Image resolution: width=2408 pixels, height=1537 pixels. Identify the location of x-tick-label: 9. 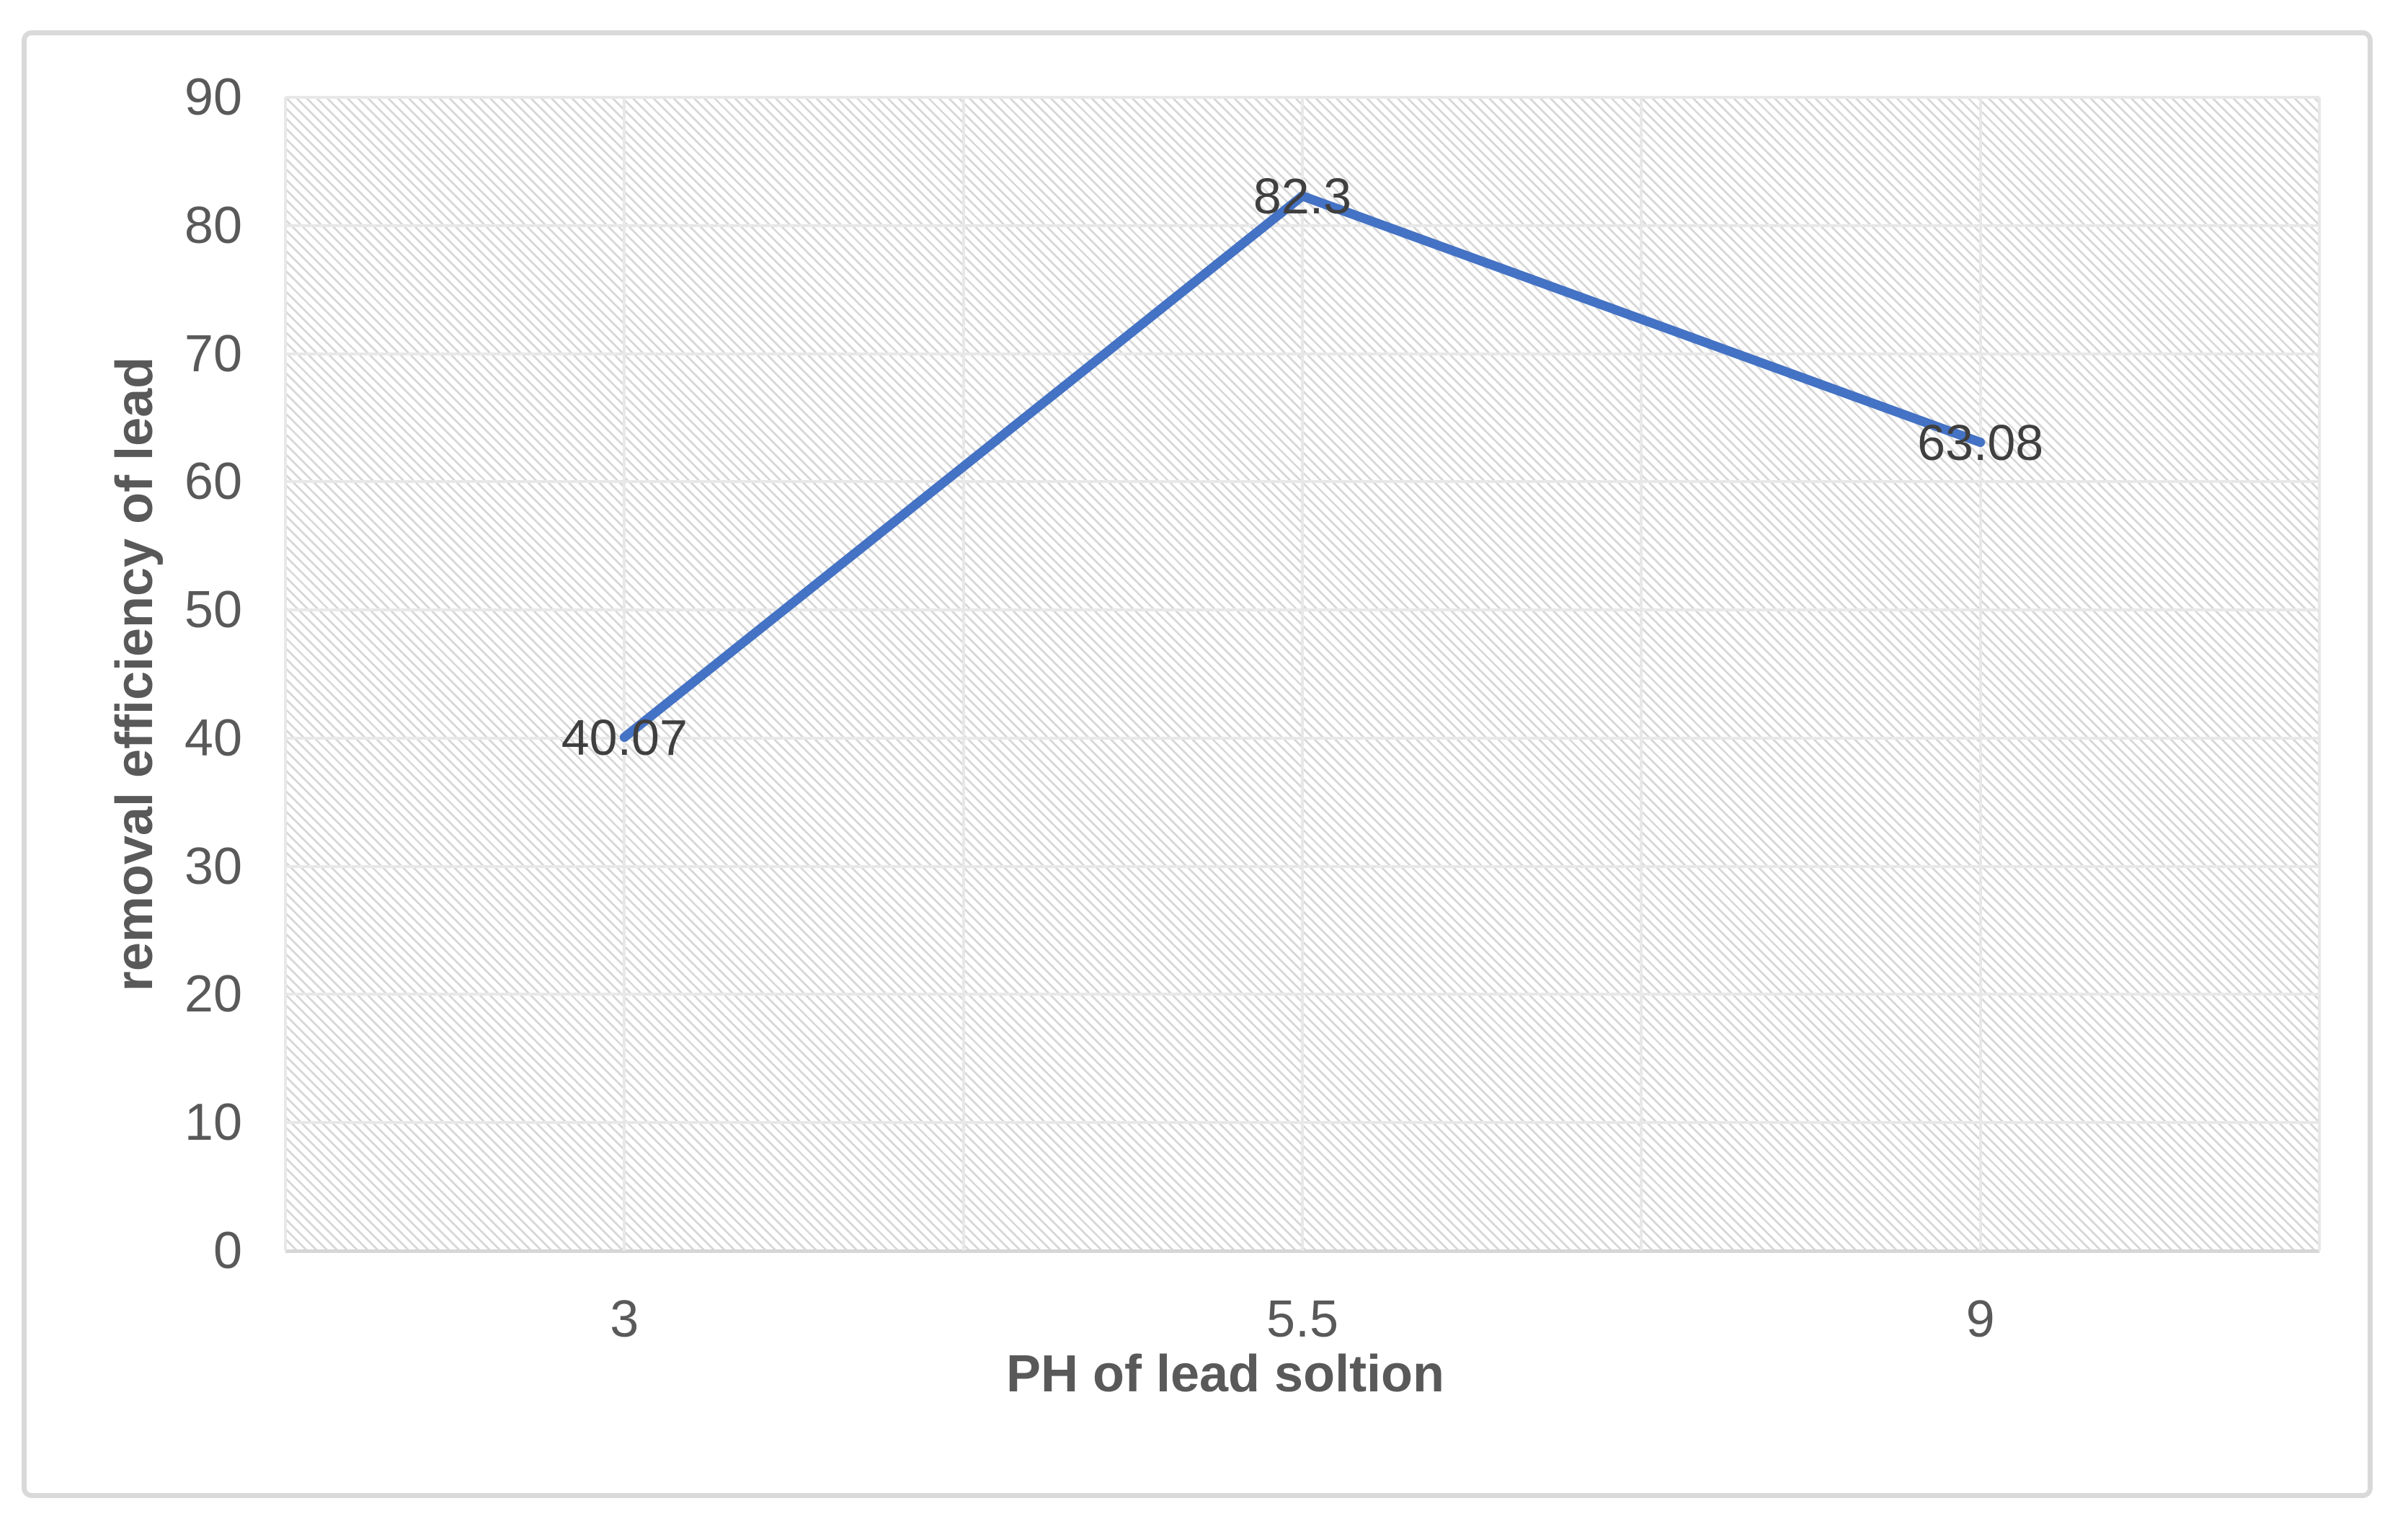
(1980, 1319).